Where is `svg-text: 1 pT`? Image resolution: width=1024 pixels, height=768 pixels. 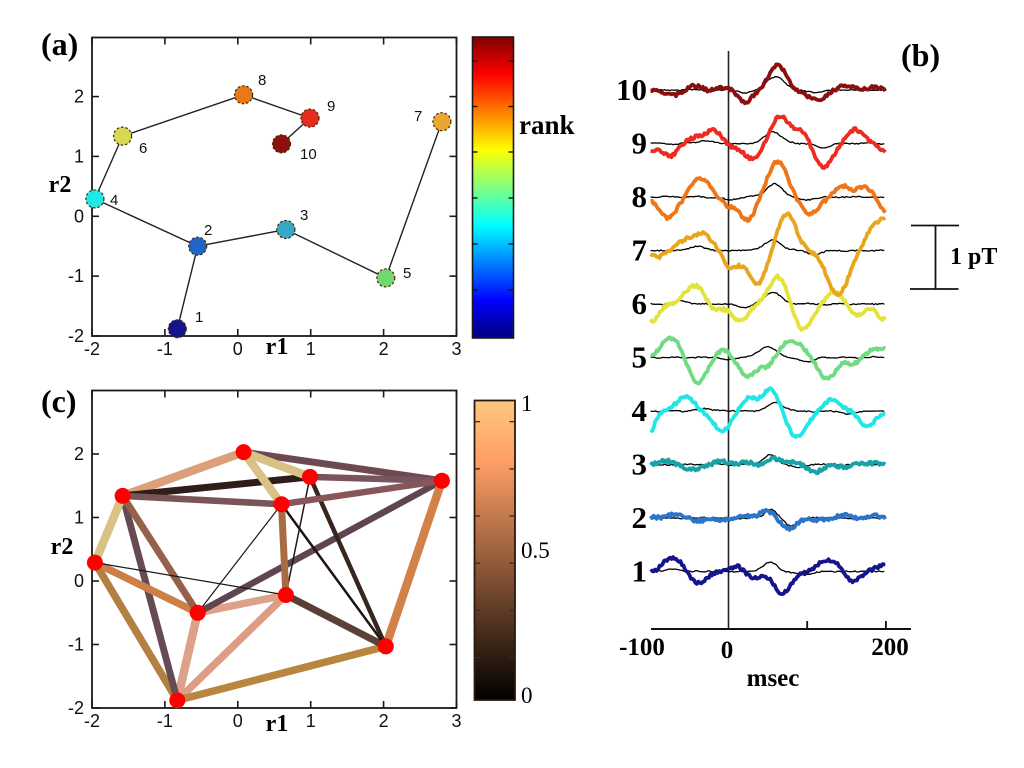
svg-text: 1 pT is located at coordinates (973, 257).